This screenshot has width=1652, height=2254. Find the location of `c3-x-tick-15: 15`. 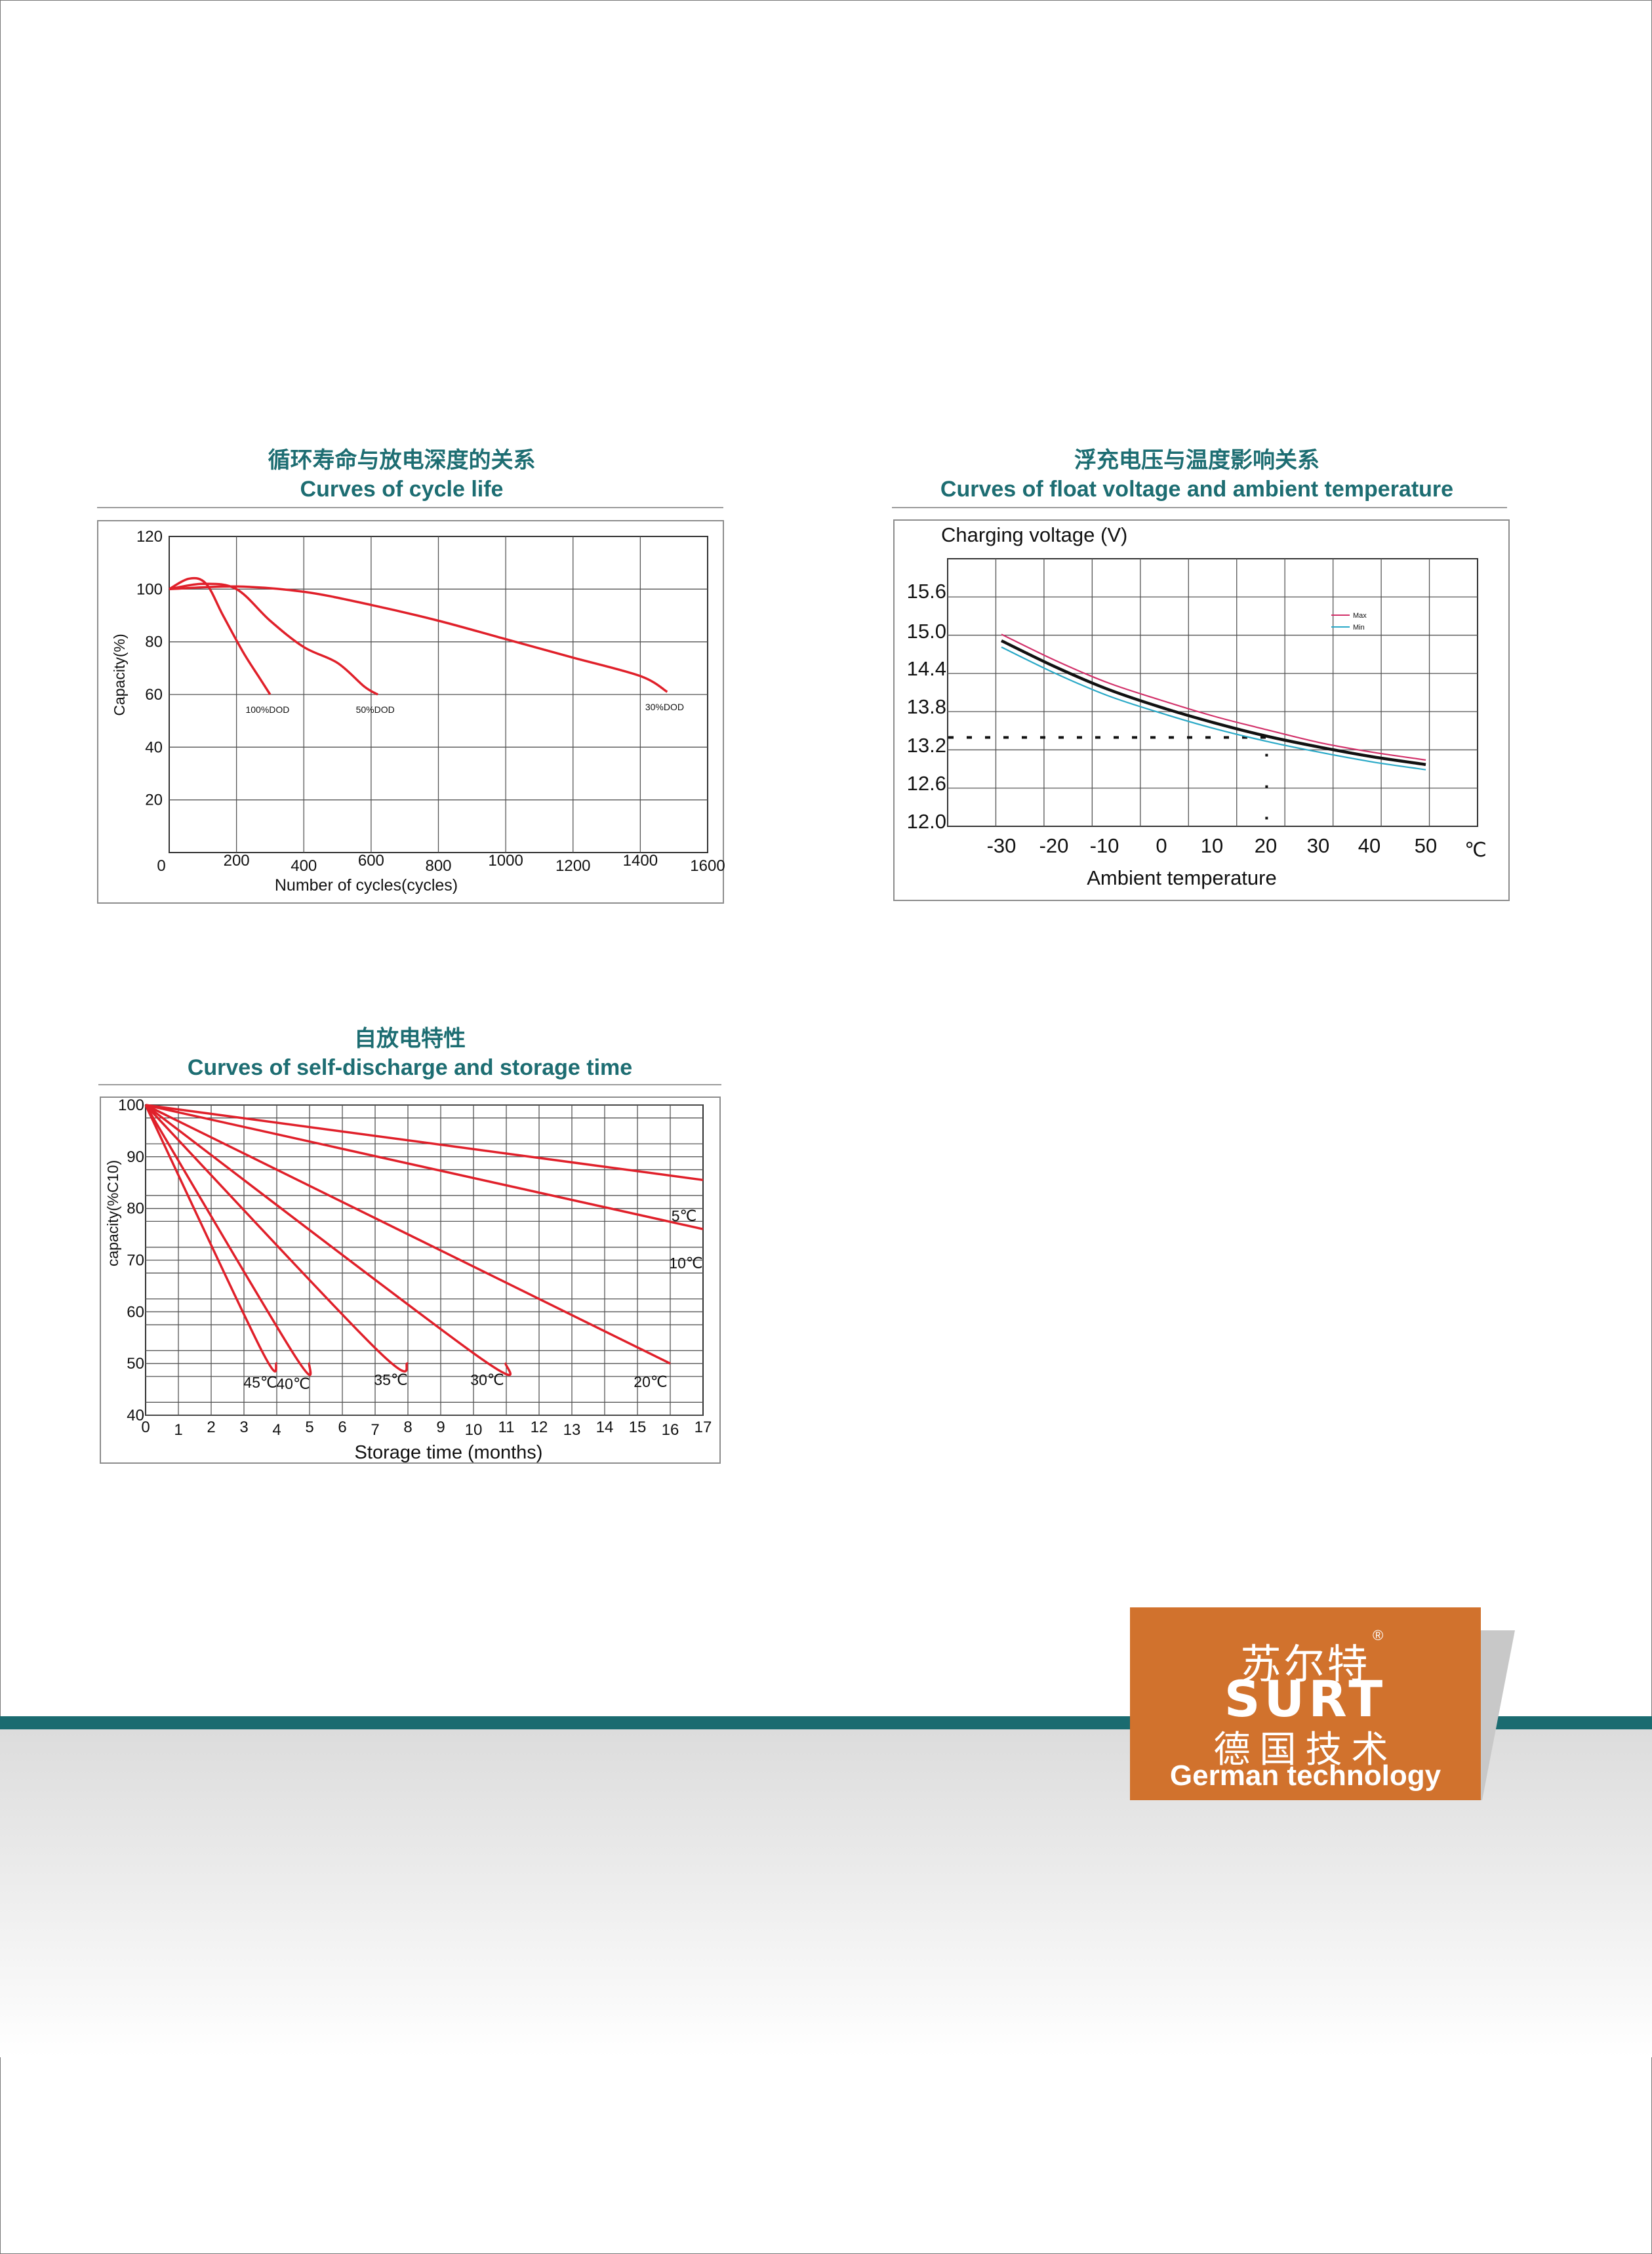

c3-x-tick-15: 15 is located at coordinates (638, 1427).